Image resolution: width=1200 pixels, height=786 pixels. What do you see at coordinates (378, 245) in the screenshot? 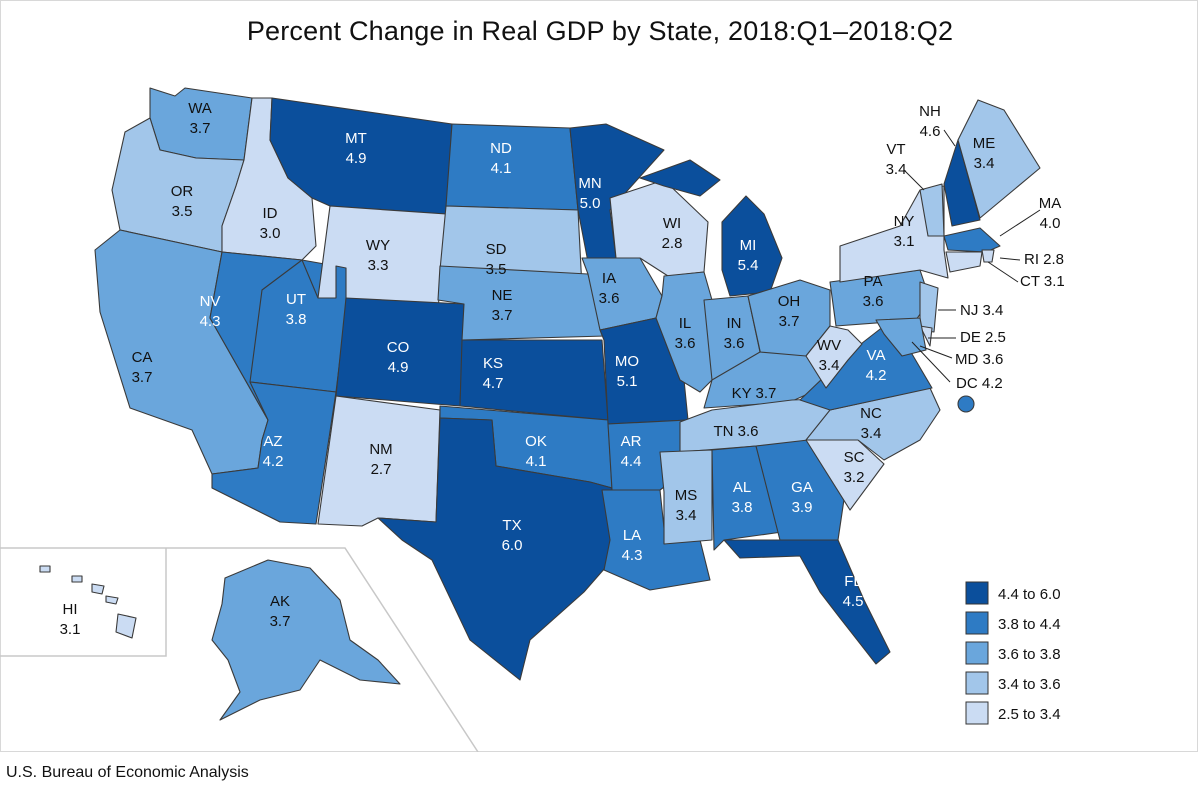
I see `state-label-wy: WY` at bounding box center [378, 245].